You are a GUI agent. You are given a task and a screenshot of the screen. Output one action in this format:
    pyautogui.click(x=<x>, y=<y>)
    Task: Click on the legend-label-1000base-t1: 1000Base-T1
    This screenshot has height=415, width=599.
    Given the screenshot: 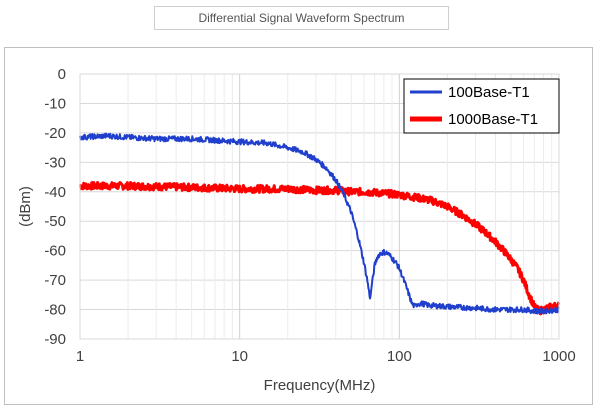 What is the action you would take?
    pyautogui.click(x=493, y=119)
    